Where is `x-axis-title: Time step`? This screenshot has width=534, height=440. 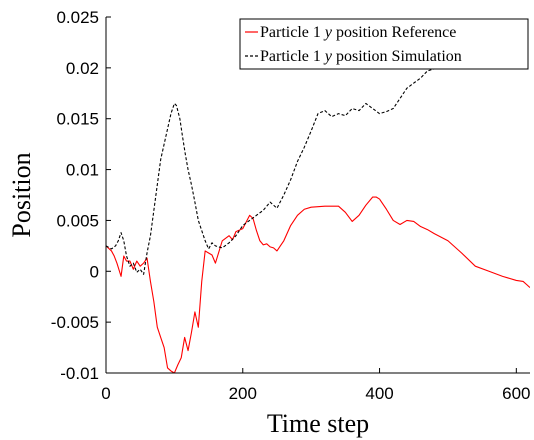
x-axis-title: Time step is located at coordinates (318, 423).